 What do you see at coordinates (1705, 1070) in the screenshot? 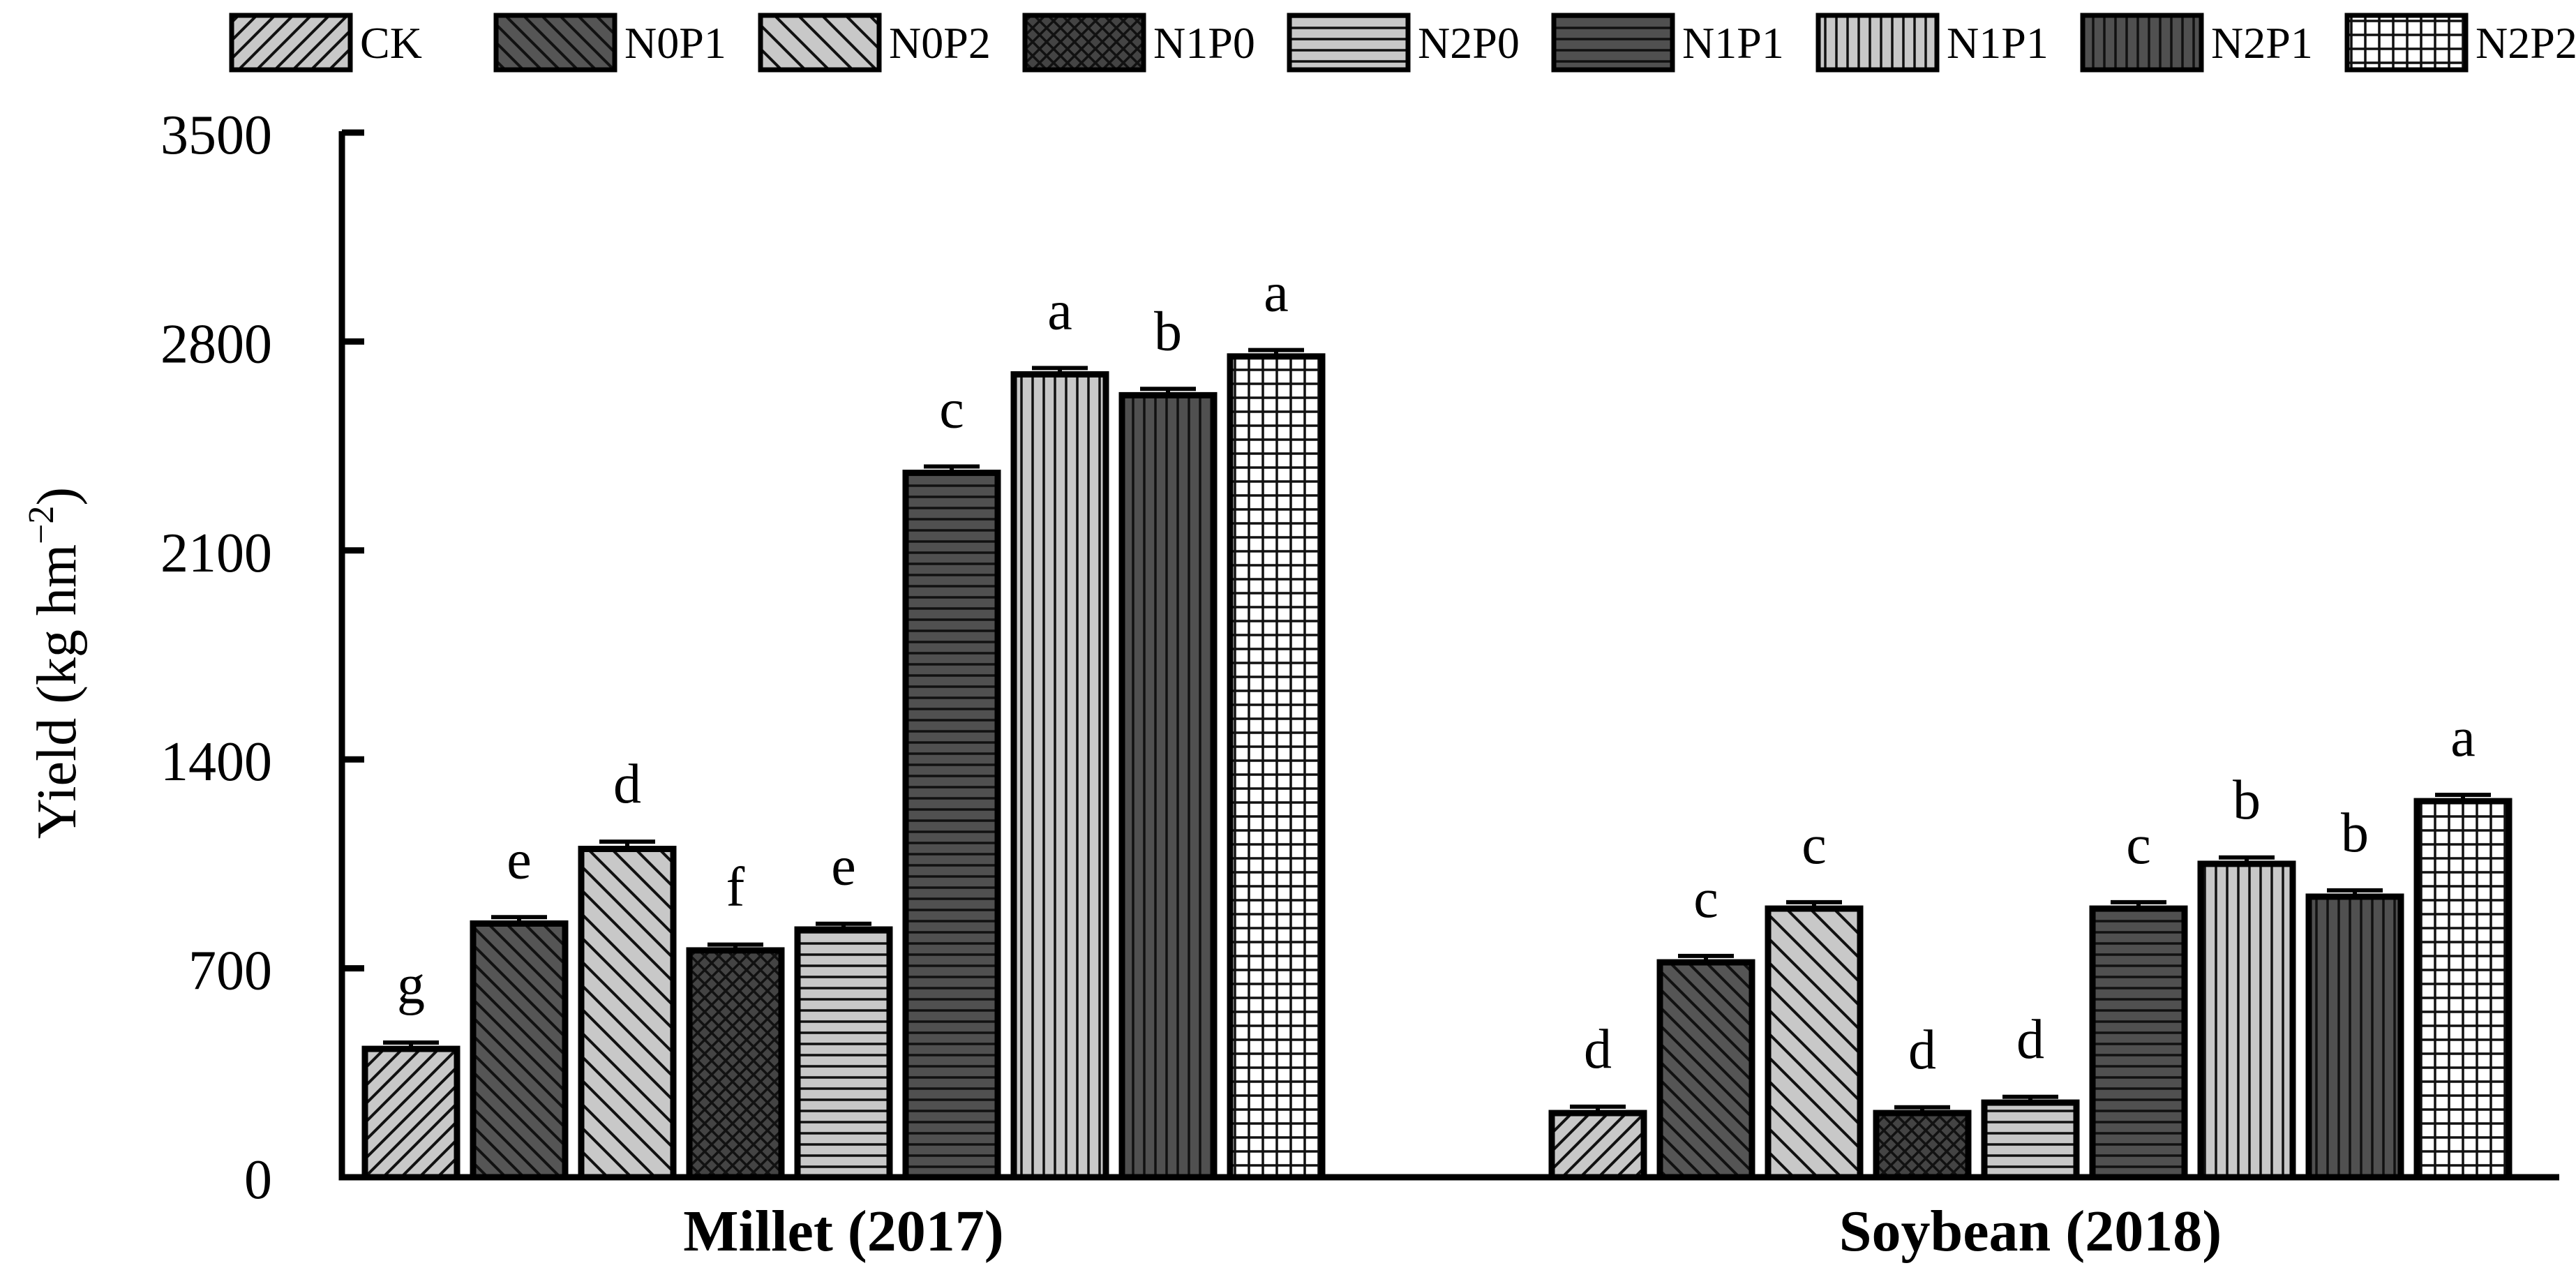
I see `bar-n0p1-soybean` at bounding box center [1705, 1070].